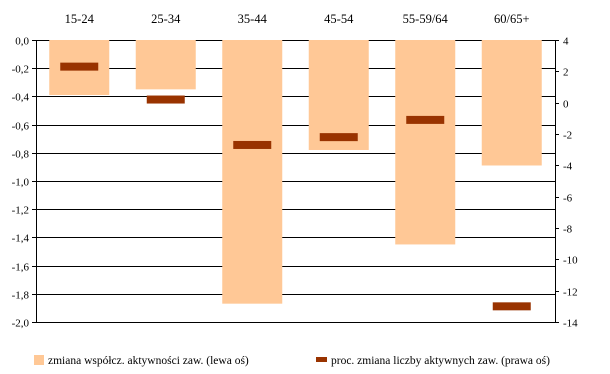 This screenshot has width=610, height=374. I want to click on category-label: 35-44, so click(253, 19).